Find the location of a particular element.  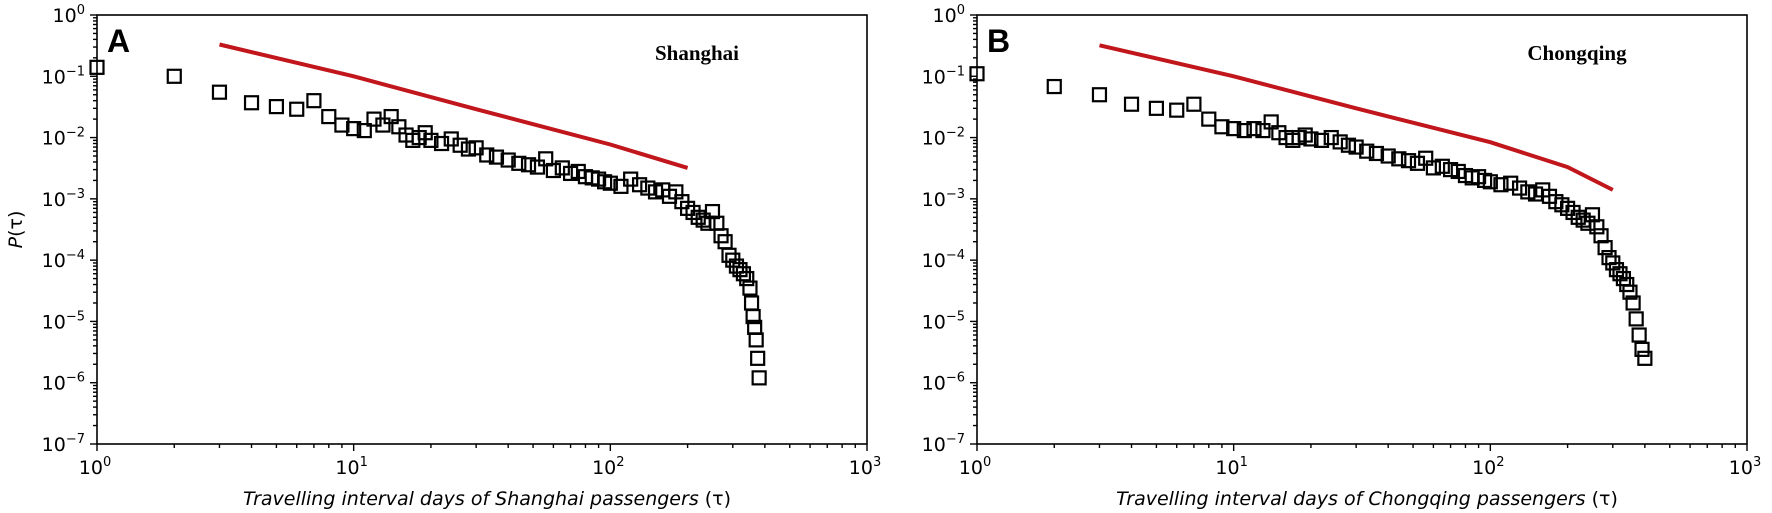

y-tick-exponent: −2 is located at coordinates (955, 133).